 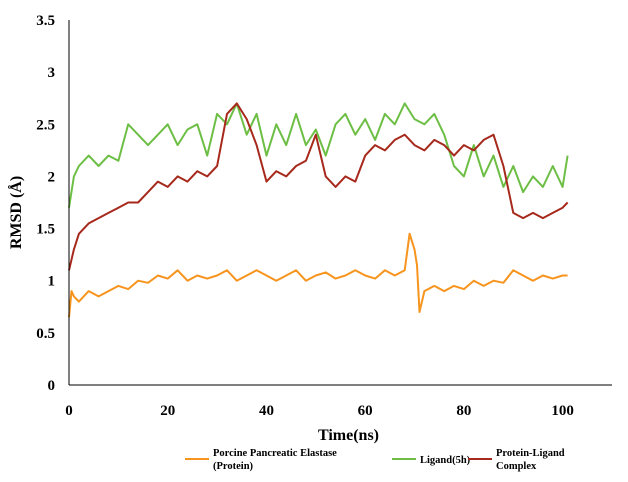 I want to click on y-tick-label: 0, so click(x=52, y=386).